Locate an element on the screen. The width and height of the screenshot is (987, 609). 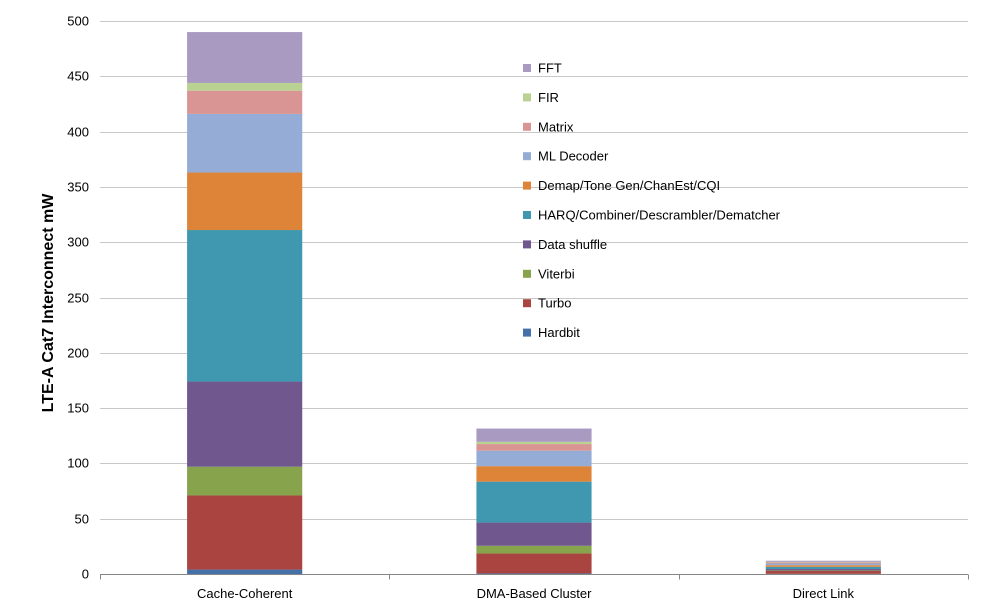
y-tick-label: 200 is located at coordinates (78, 353).